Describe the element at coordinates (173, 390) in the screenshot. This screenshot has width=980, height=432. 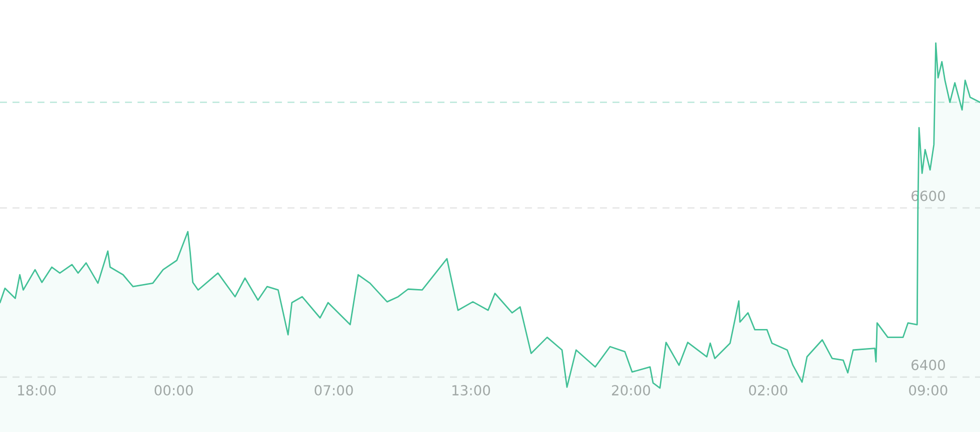
I see `x-tick-label: 00:00` at that location.